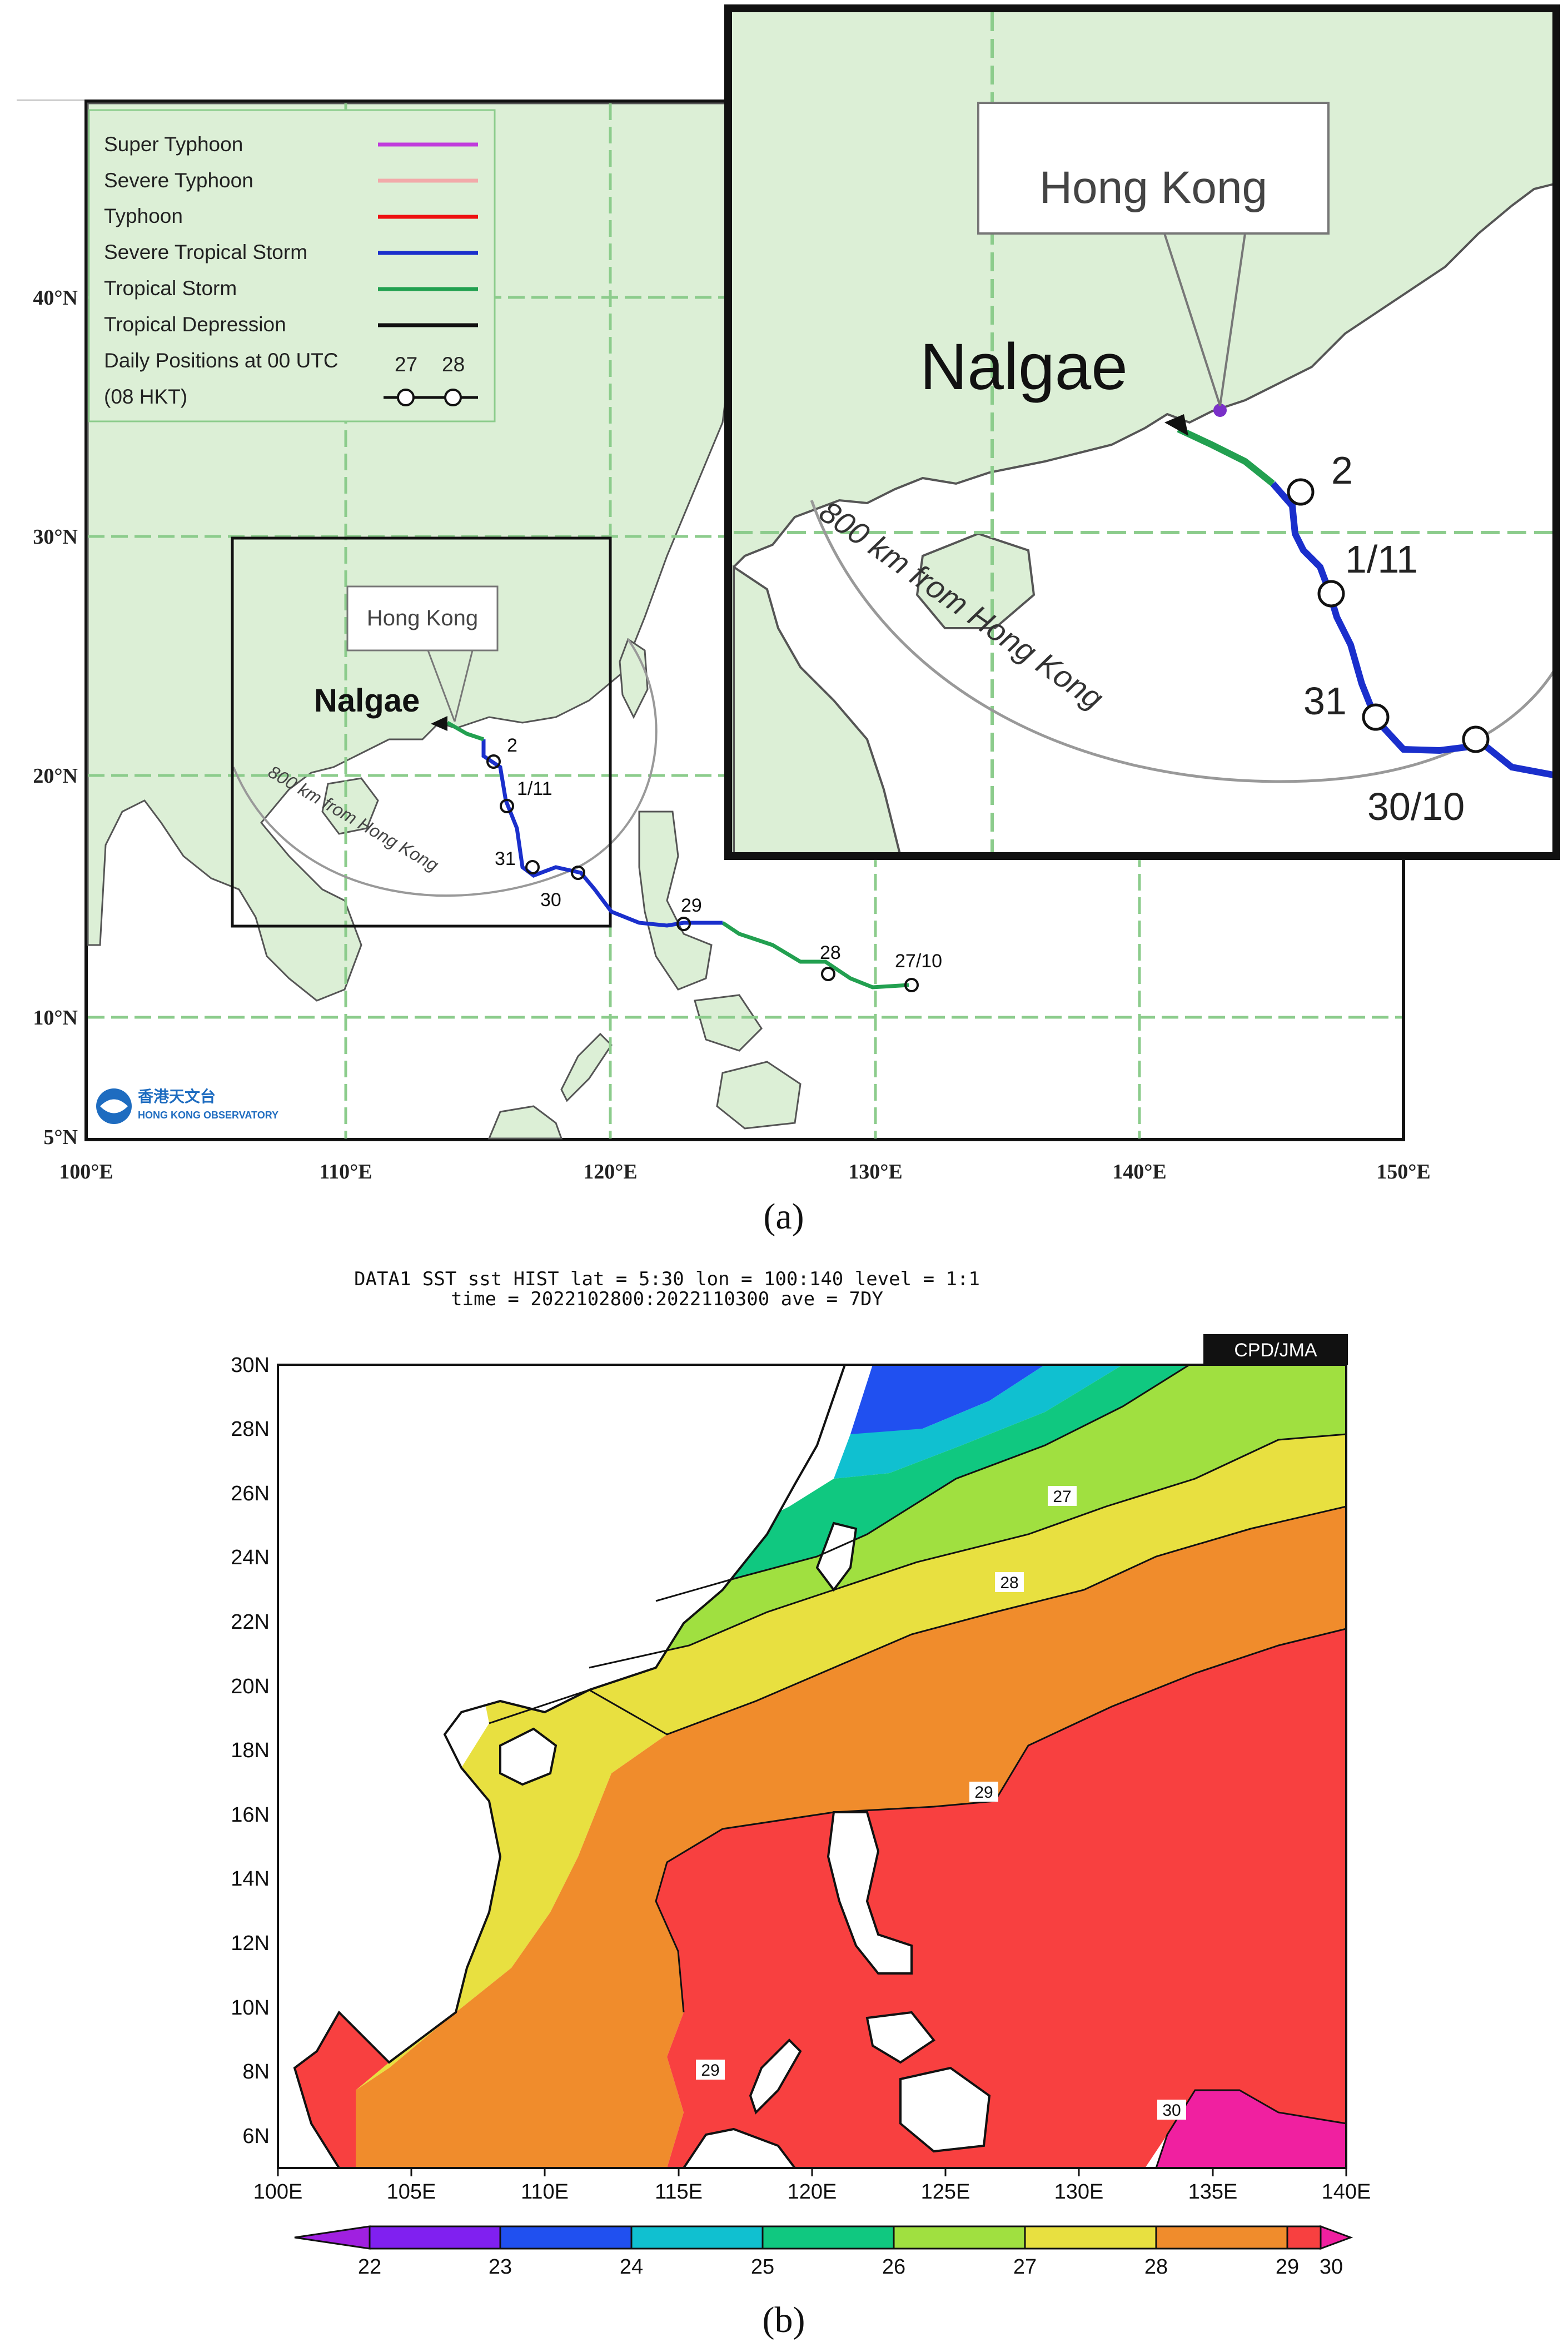 Image resolution: width=1568 pixels, height=2347 pixels. What do you see at coordinates (1181, 642) in the screenshot?
I see `inset-range-circle` at bounding box center [1181, 642].